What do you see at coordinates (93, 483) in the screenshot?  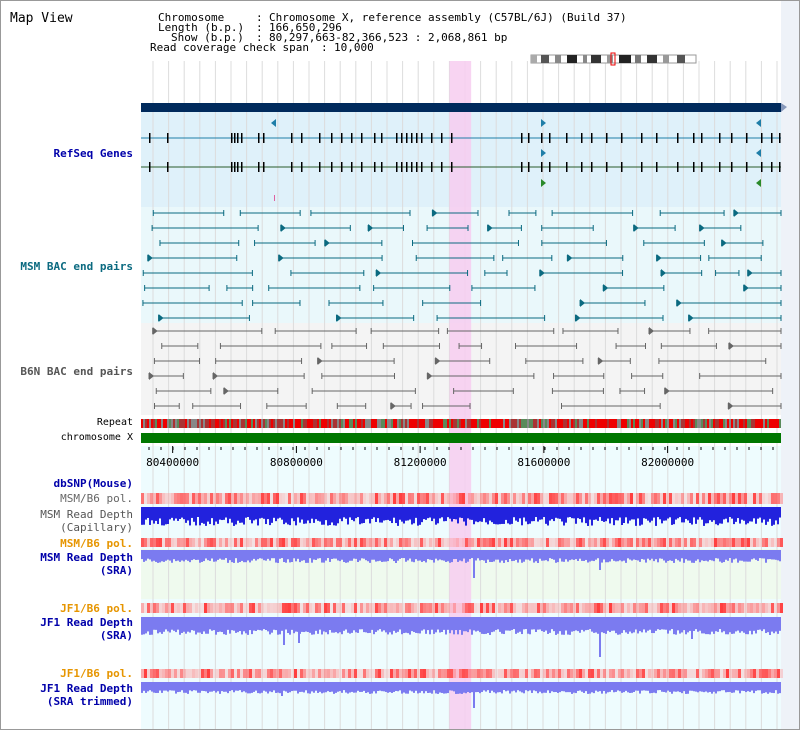 I see `track-label-dbsnp: dbSNP(Mouse)` at bounding box center [93, 483].